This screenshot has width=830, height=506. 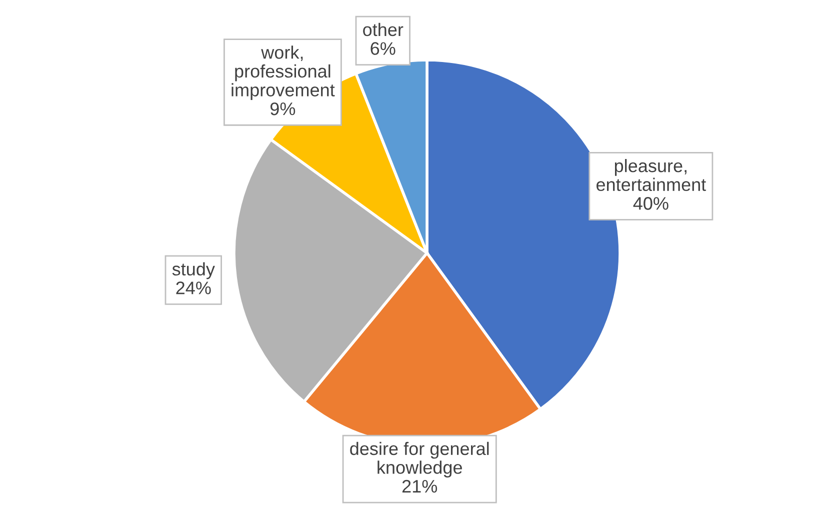 I want to click on slice-label: pleasure, entertainment, so click(x=651, y=175).